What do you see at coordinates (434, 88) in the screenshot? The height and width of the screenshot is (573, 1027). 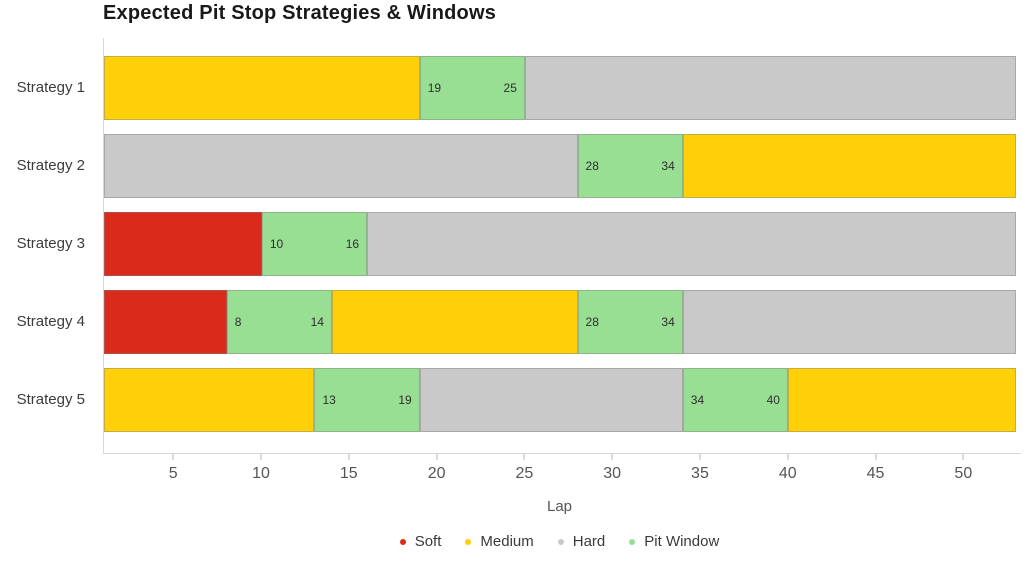 I see `segment-start-label: 19` at bounding box center [434, 88].